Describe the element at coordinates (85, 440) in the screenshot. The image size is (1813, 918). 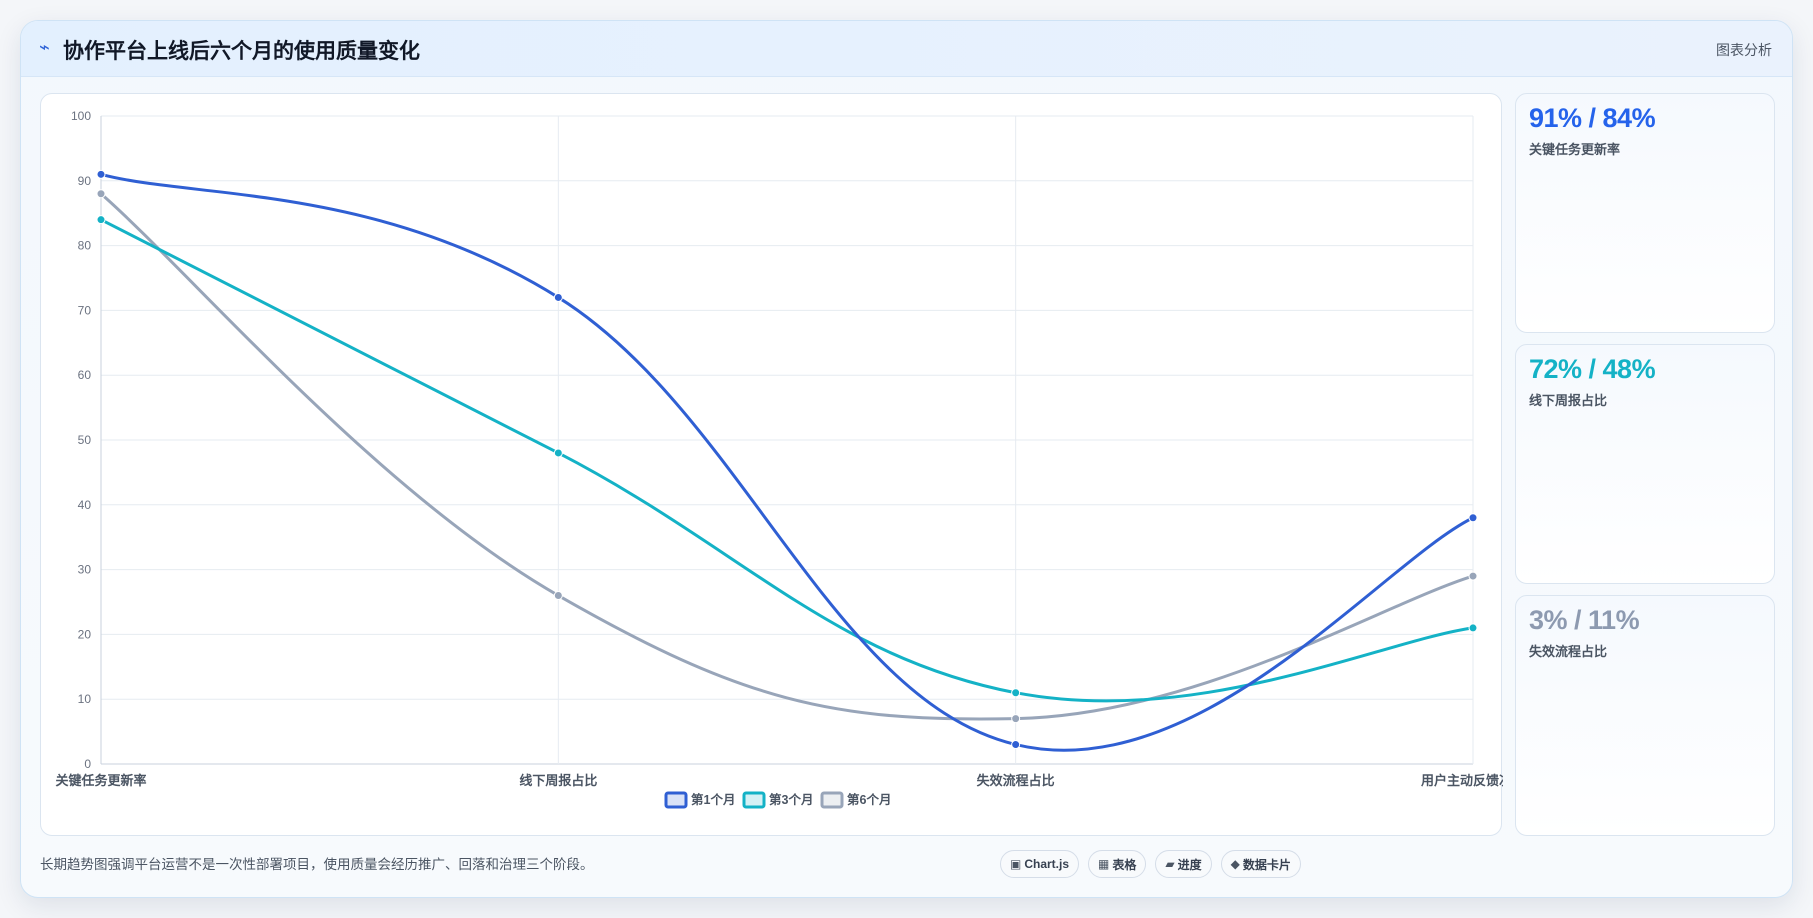
I see `y-tick-label: 50` at that location.